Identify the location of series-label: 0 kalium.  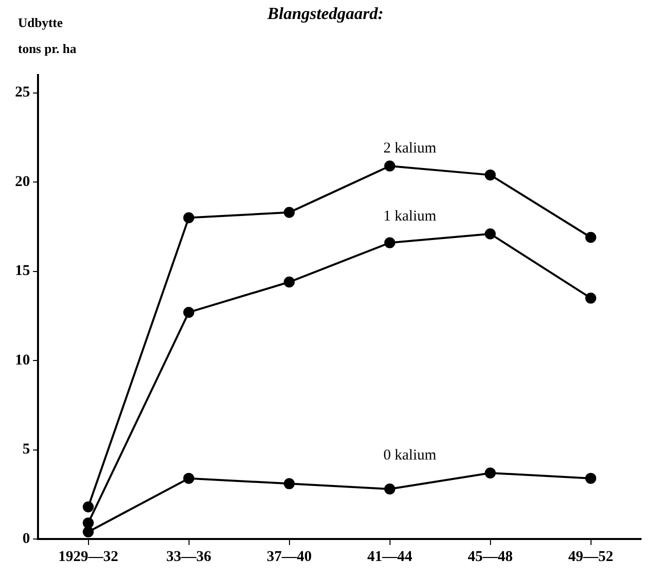
(410, 455).